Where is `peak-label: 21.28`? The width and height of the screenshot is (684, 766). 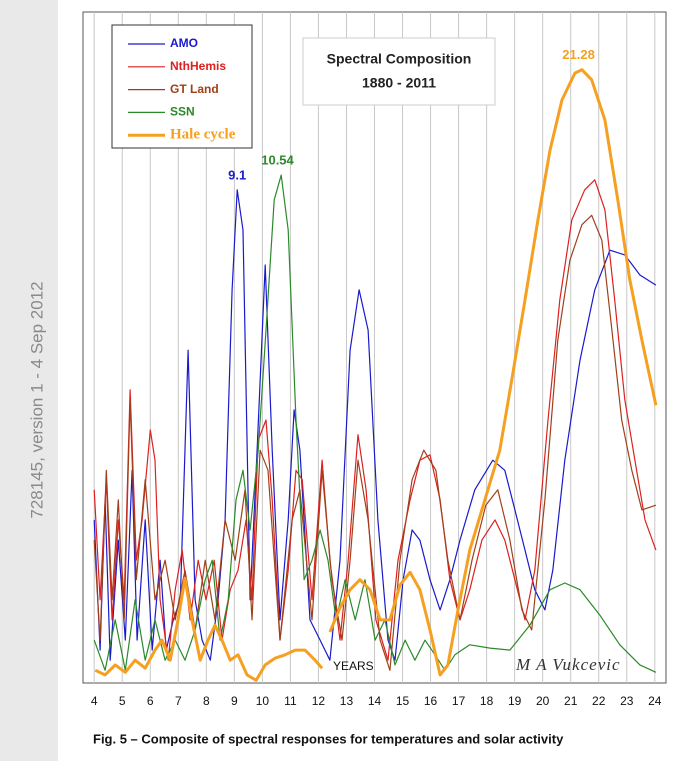
peak-label: 21.28 is located at coordinates (578, 54).